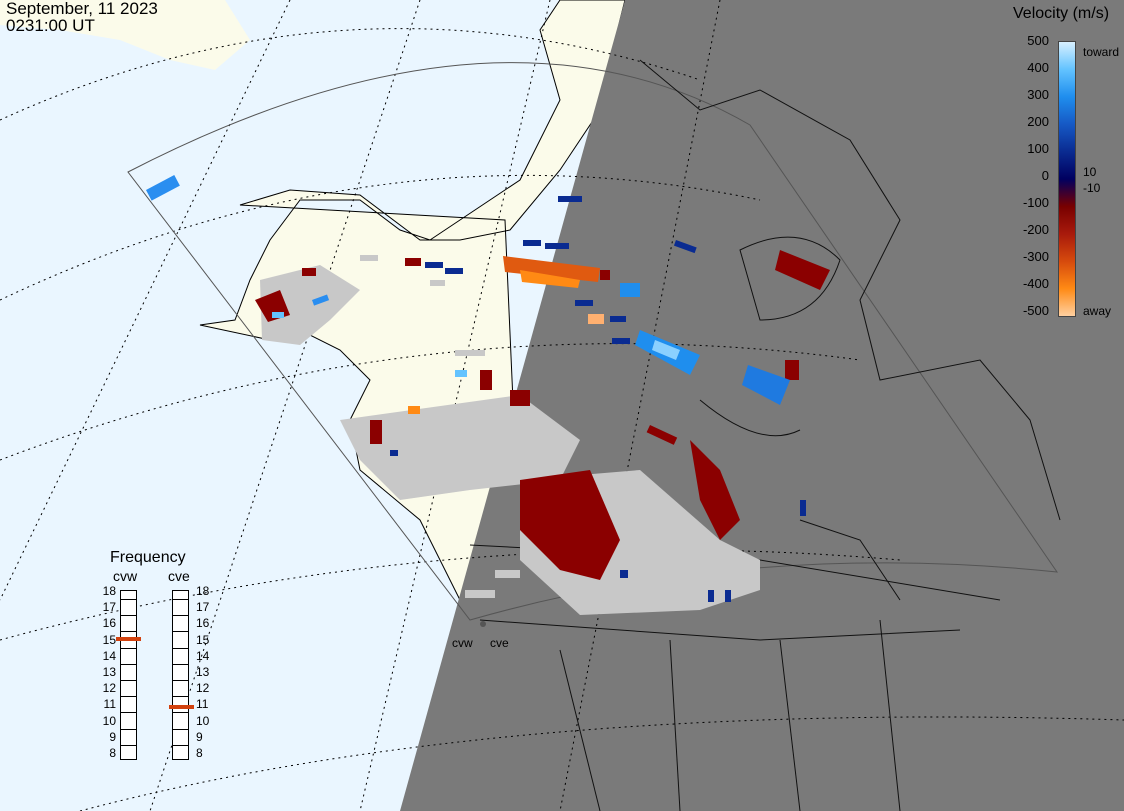  What do you see at coordinates (109, 704) in the screenshot?
I see `frequency-tick-left: 11` at bounding box center [109, 704].